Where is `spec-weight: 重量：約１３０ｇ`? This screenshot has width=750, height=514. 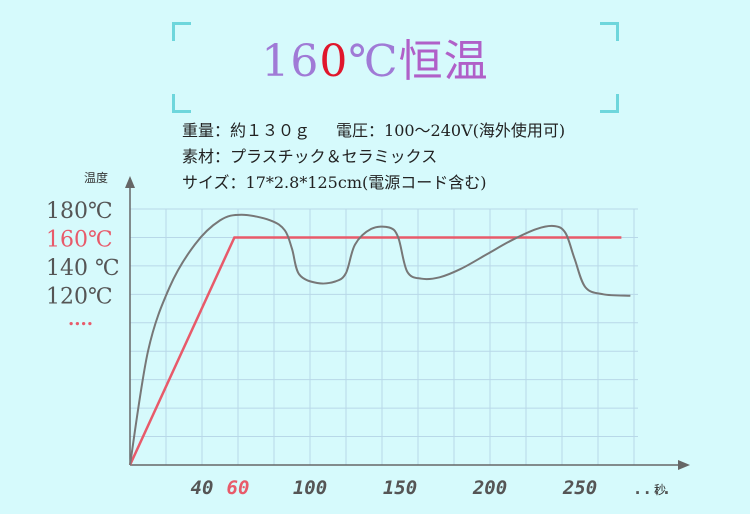
spec-weight: 重量：約１３０ｇ is located at coordinates (246, 130).